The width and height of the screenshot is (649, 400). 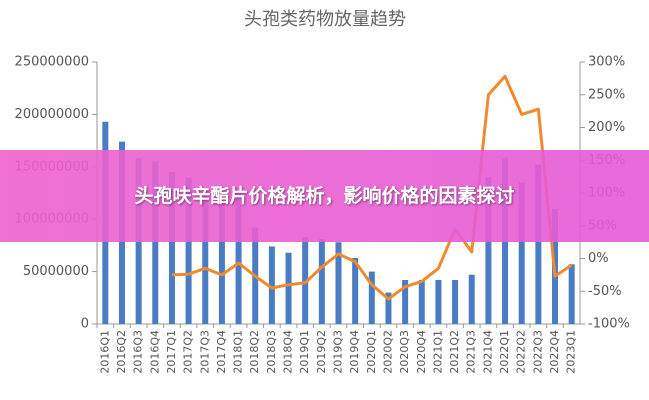 What do you see at coordinates (204, 352) in the screenshot?
I see `x-tick-label: 2017Q3` at bounding box center [204, 352].